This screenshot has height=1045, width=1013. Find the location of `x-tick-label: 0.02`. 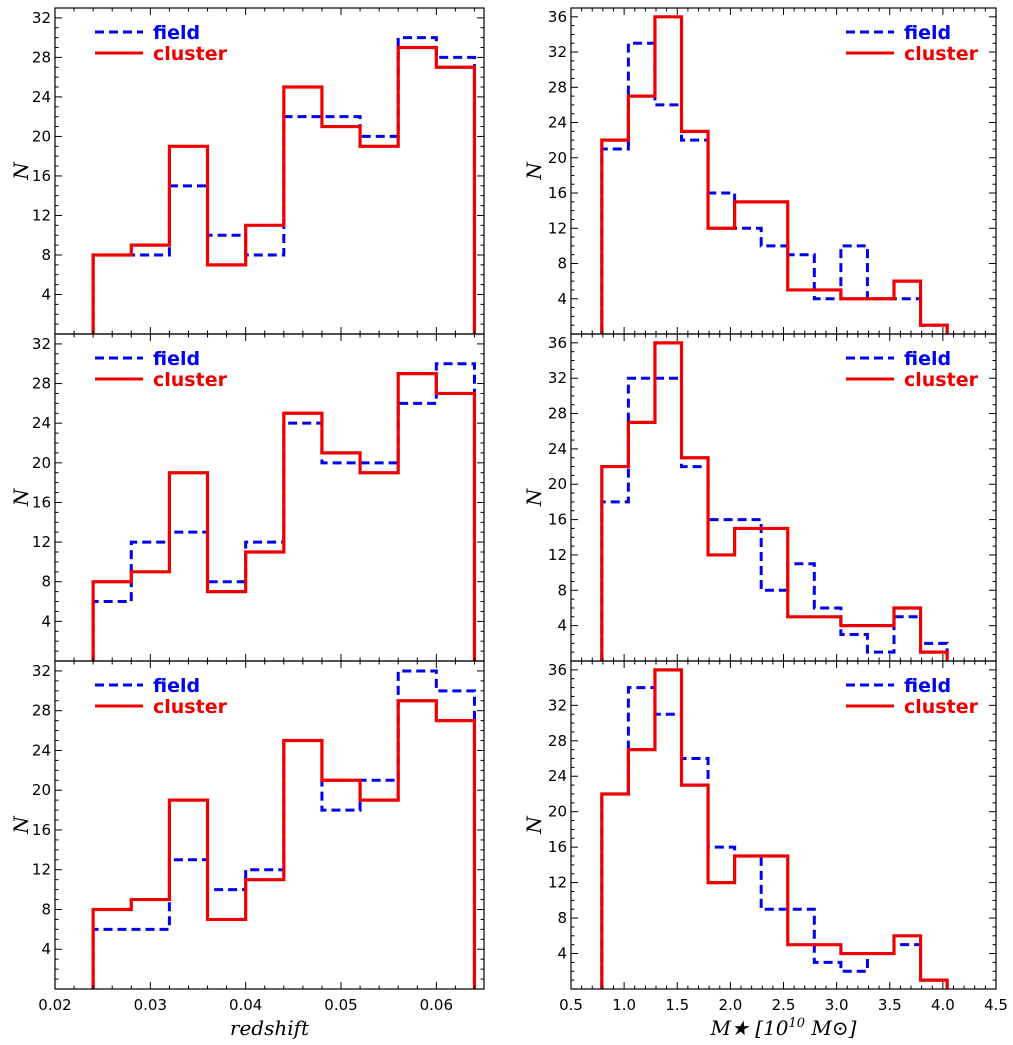

x-tick-label: 0.02 is located at coordinates (54, 1005).